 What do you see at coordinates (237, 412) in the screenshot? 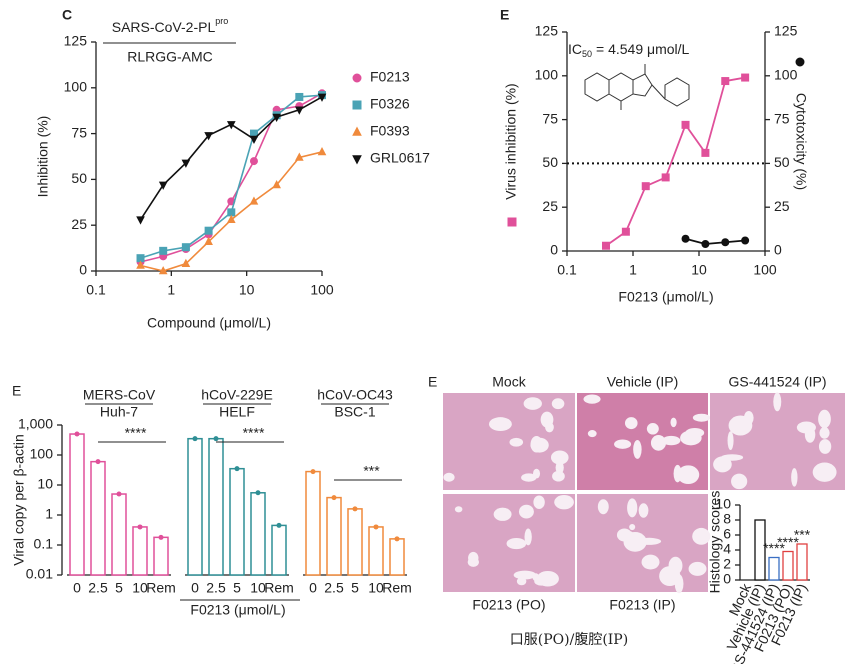
I see `group-subtitle: HELF` at bounding box center [237, 412].